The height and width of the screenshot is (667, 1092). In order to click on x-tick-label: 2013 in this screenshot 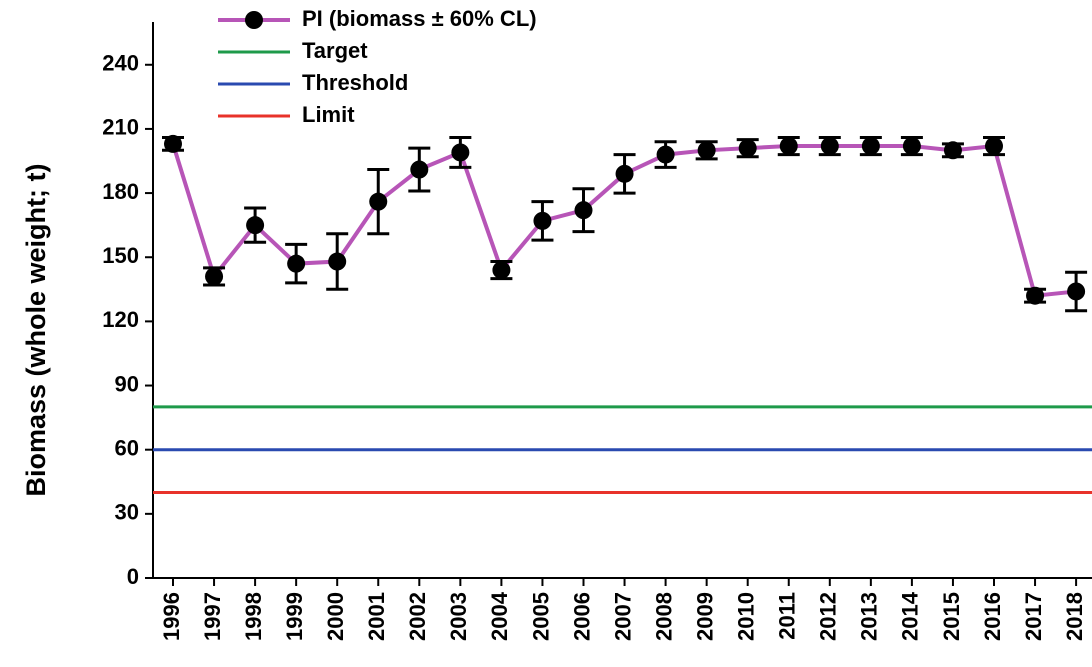, I will do `click(869, 616)`.